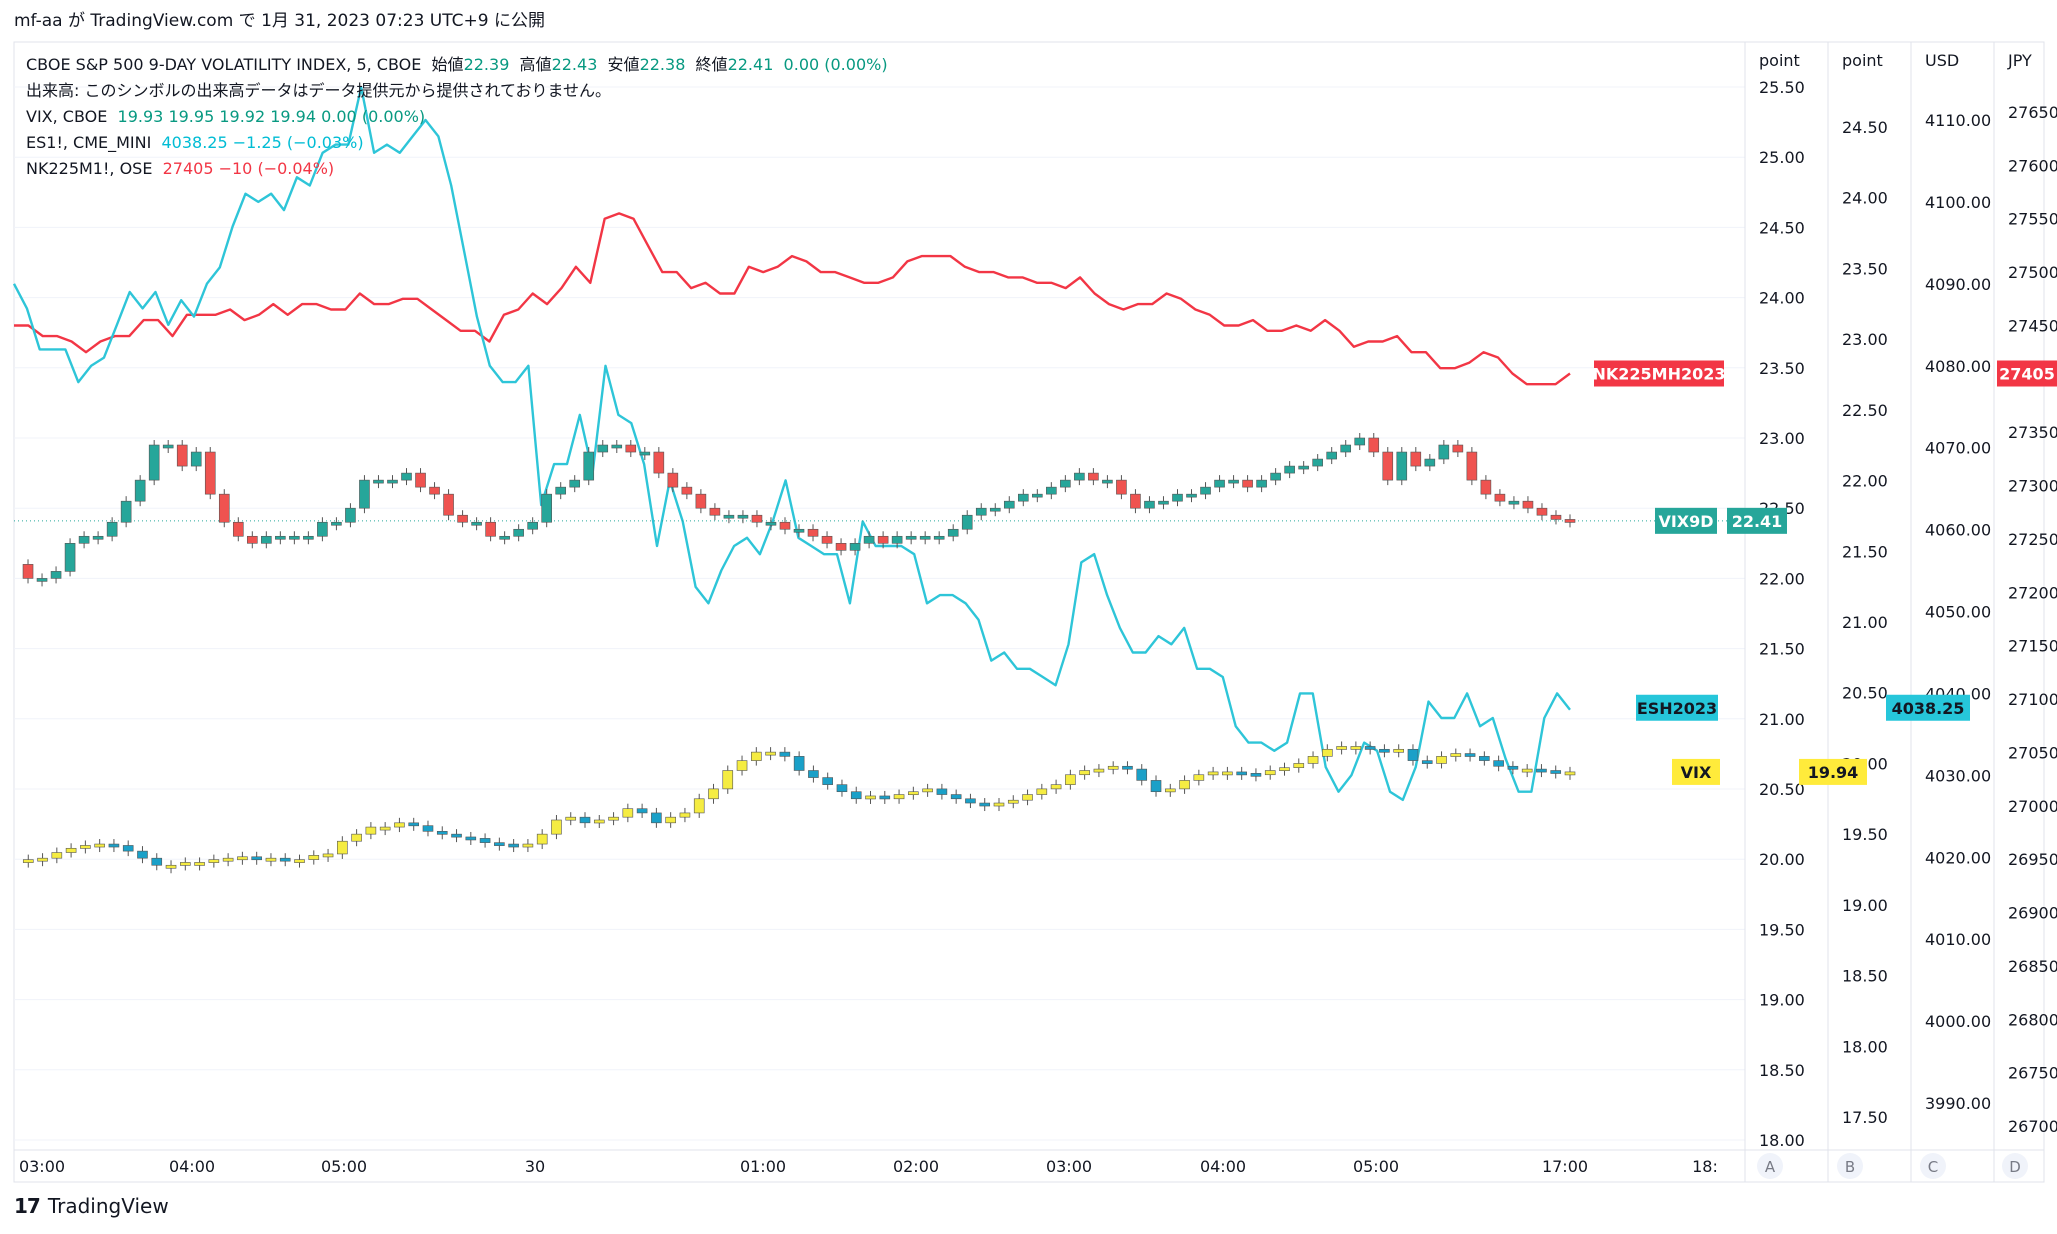 This screenshot has width=2057, height=1234. What do you see at coordinates (662, 64) in the screenshot?
I see `legend-low: 22.38` at bounding box center [662, 64].